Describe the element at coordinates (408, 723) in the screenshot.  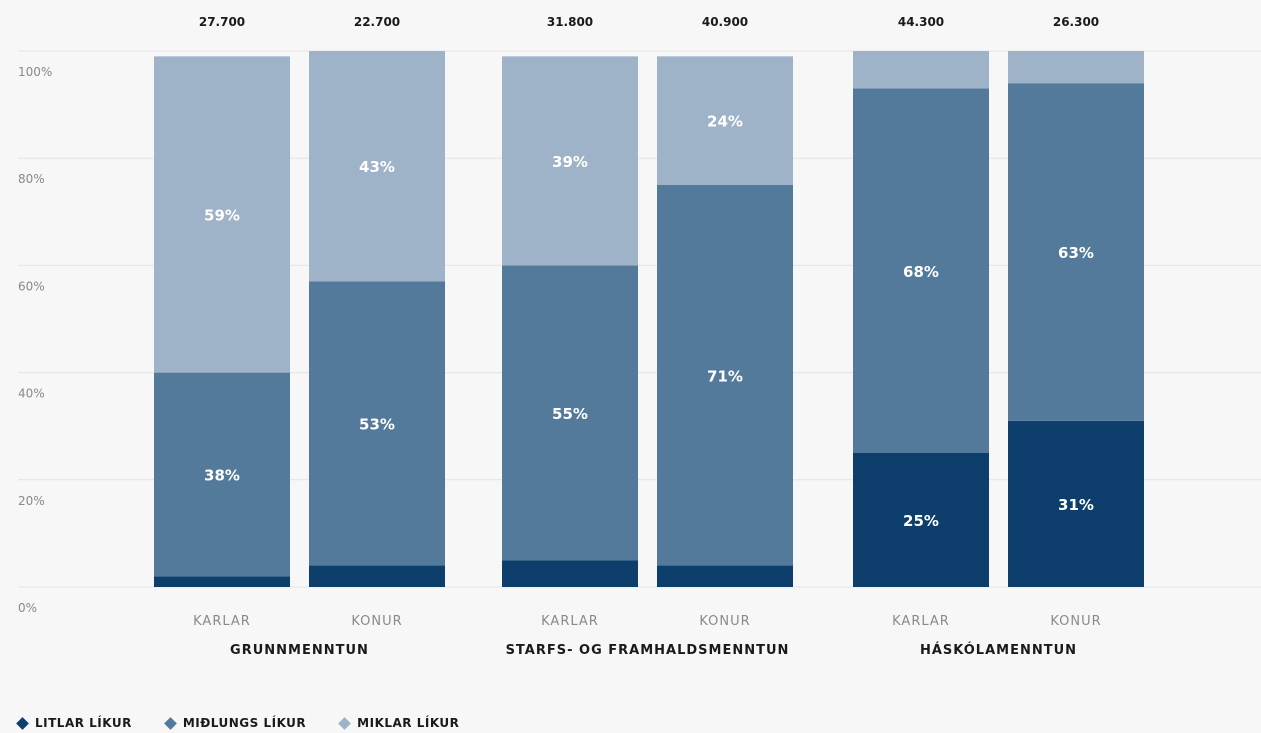
I see `legend-label: MIKLAR LÍKUR` at that location.